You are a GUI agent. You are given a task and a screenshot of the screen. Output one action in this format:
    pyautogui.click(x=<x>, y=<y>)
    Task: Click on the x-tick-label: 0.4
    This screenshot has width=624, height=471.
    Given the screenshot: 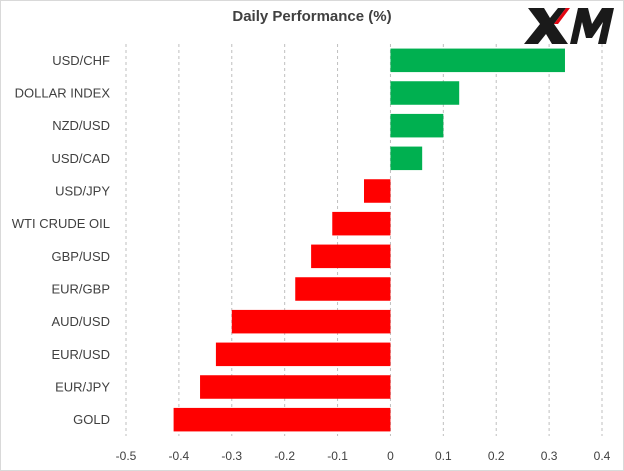 What is the action you would take?
    pyautogui.click(x=602, y=456)
    